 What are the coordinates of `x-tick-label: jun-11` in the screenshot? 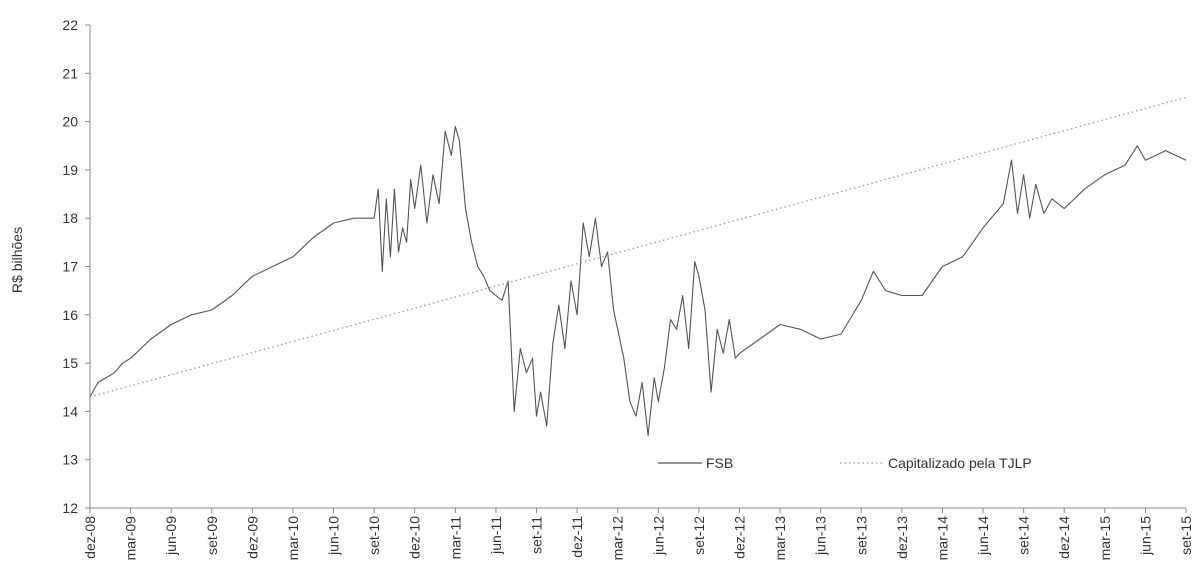 It's located at (496, 535).